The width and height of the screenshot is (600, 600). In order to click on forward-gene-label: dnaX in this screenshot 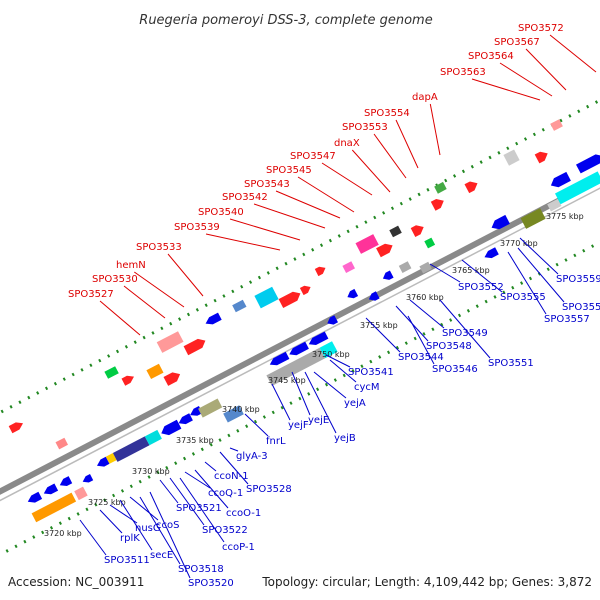, I will do `click(347, 143)`.